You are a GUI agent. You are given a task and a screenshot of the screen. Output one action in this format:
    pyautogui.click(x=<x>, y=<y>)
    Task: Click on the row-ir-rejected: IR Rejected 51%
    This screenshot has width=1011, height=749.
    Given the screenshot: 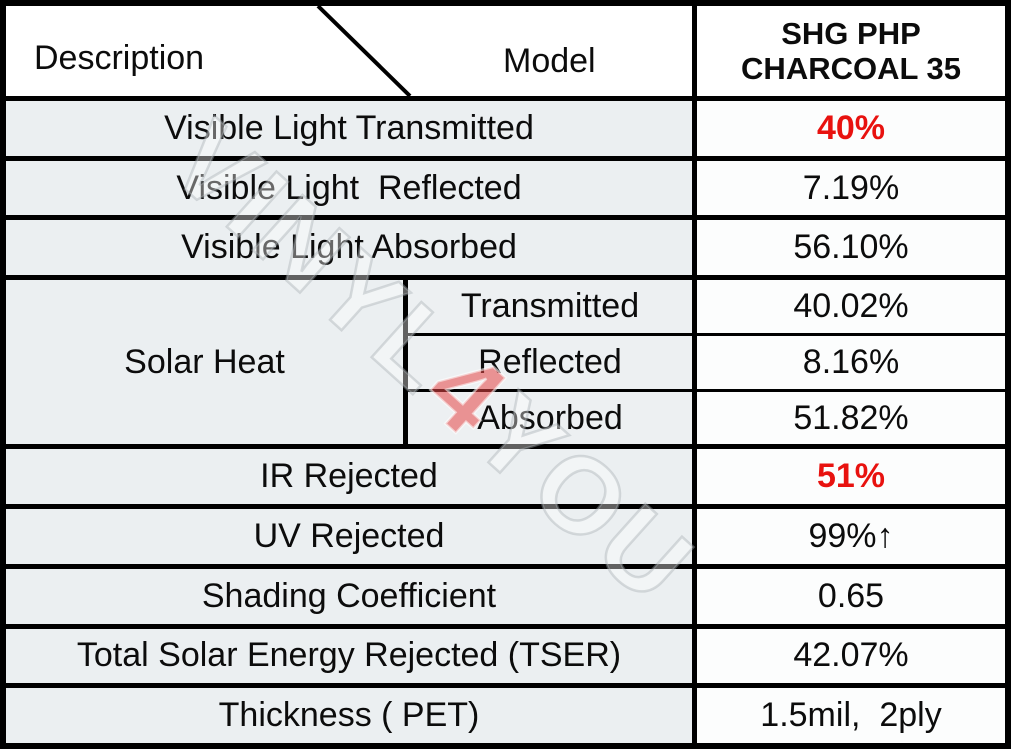 What is the action you would take?
    pyautogui.click(x=505, y=474)
    